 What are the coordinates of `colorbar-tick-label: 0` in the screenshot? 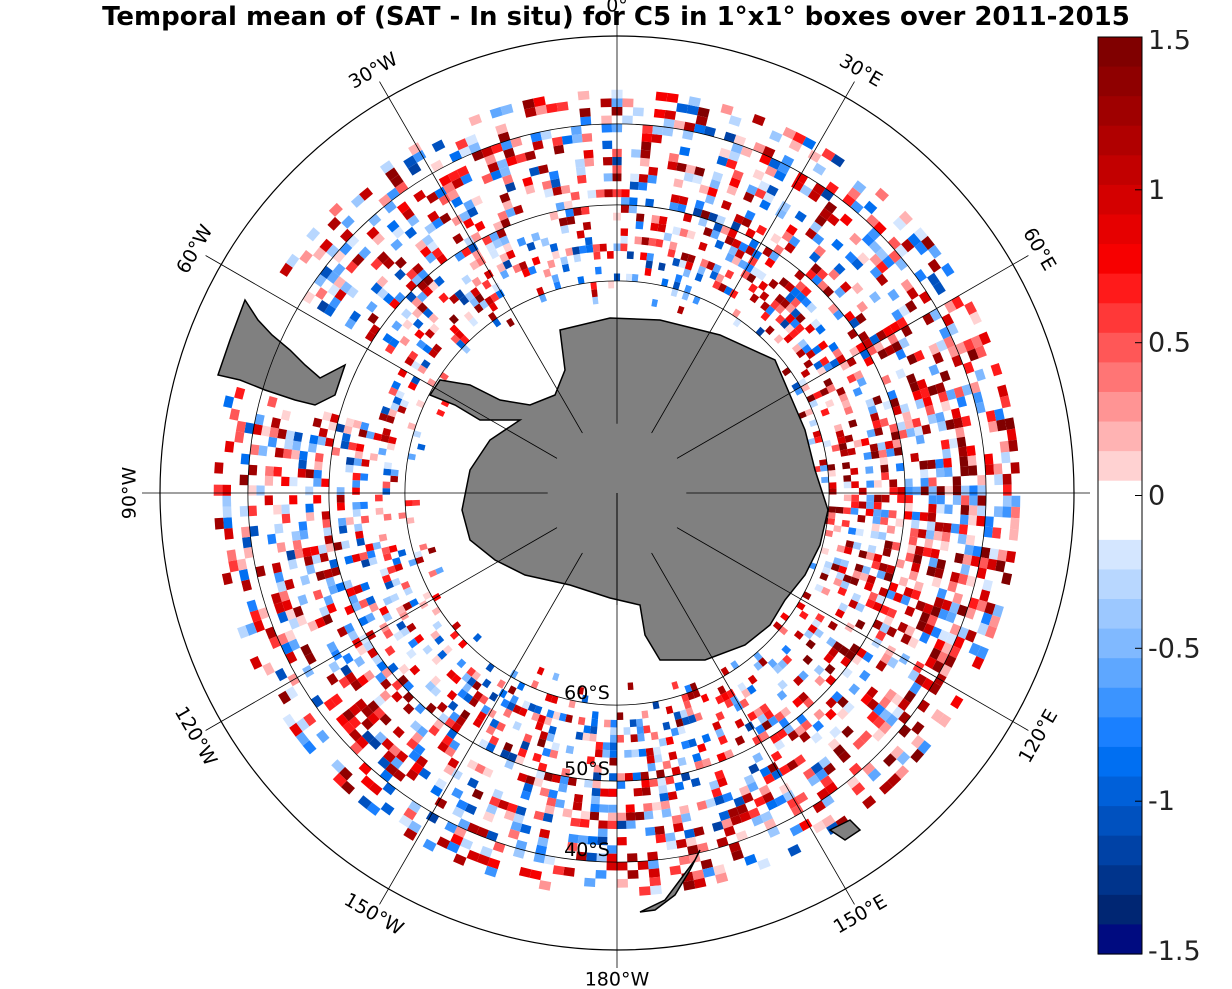 It's located at (1156, 496).